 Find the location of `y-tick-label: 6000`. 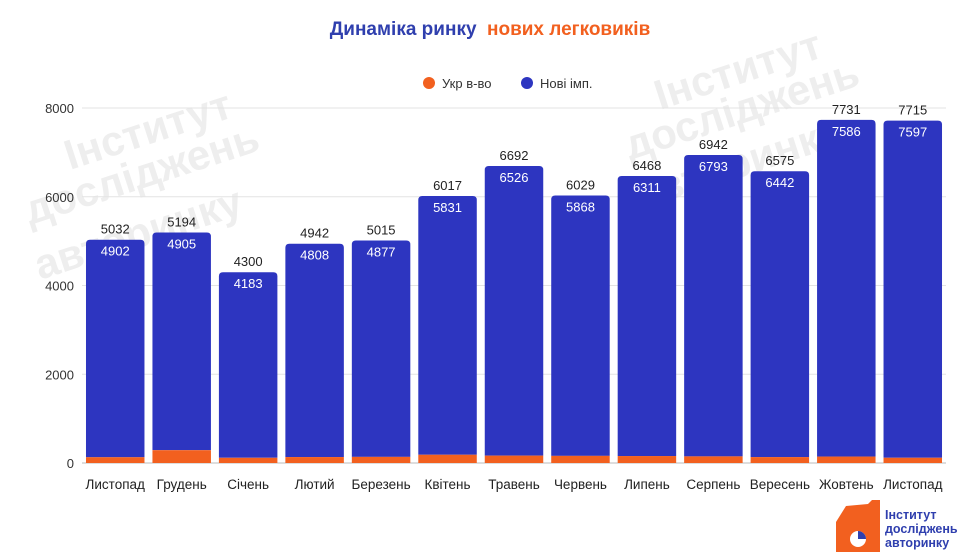

y-tick-label: 6000 is located at coordinates (59, 197).